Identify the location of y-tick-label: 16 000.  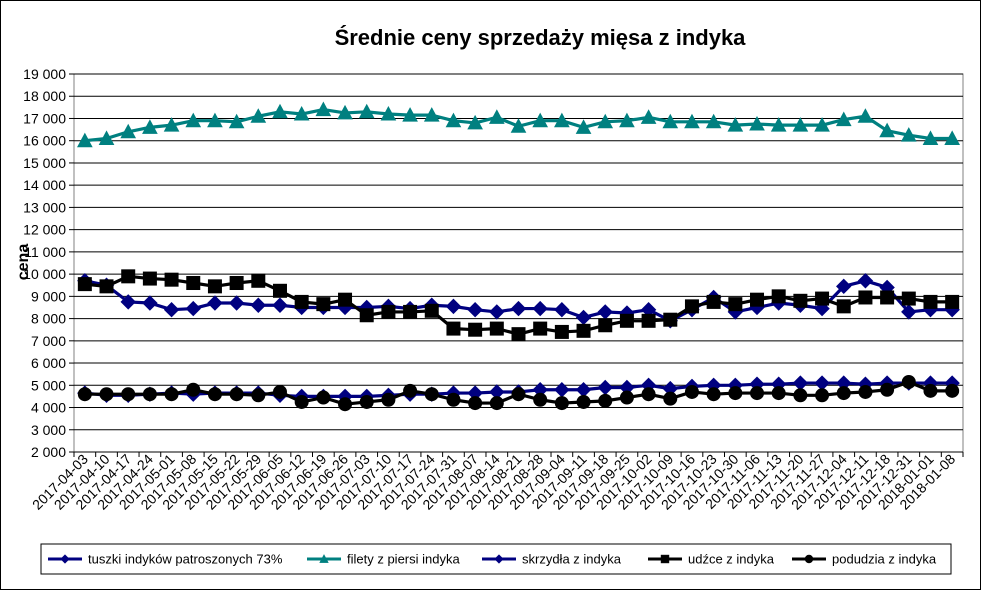
(44, 141).